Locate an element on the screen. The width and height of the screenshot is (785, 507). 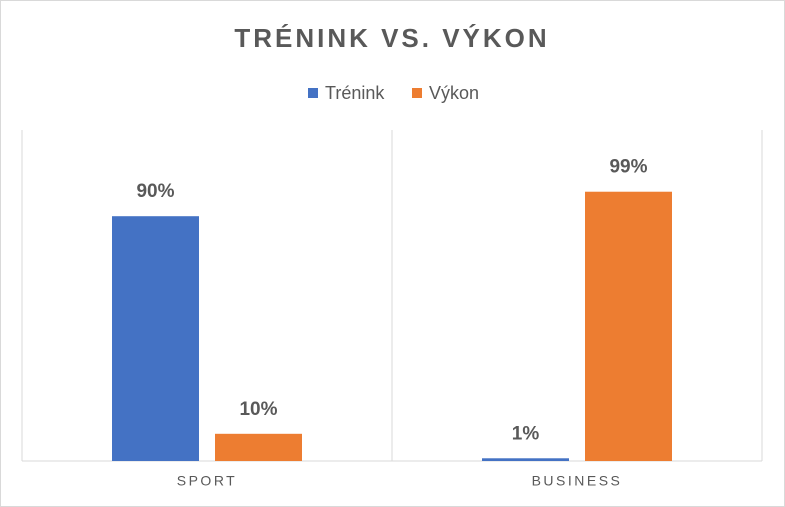
x-tick-label: SPORT is located at coordinates (207, 481).